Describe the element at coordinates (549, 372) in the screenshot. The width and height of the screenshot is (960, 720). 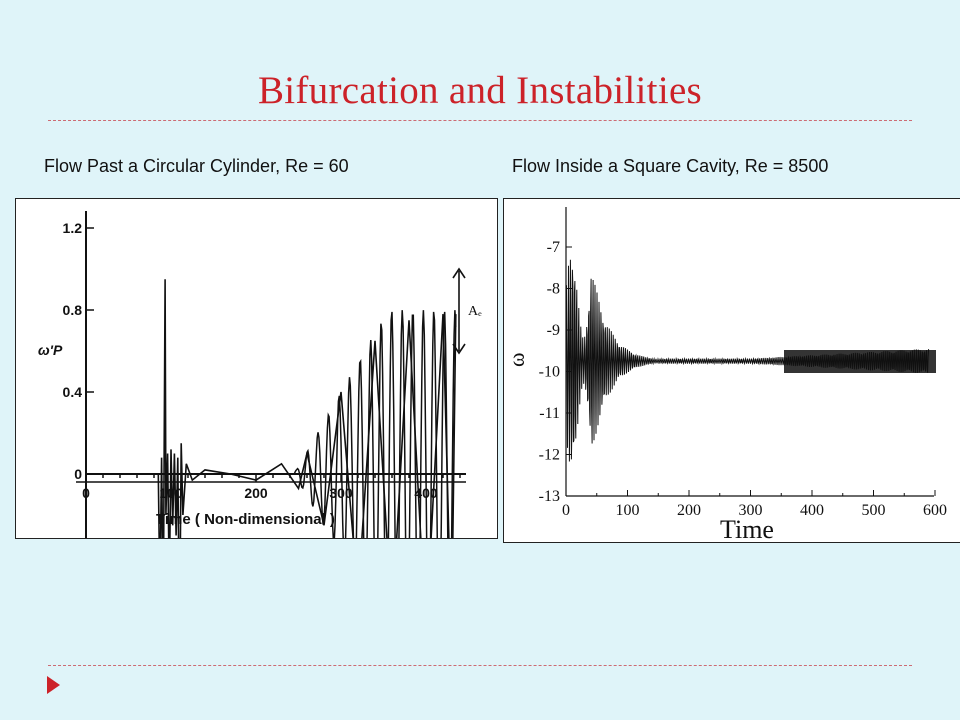
I see `cavity-y-tick-label: -10` at that location.